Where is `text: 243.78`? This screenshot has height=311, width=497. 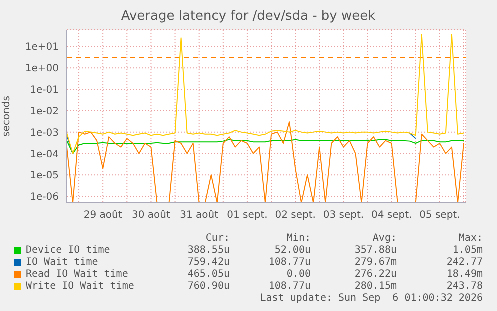 text: 243.78 is located at coordinates (464, 286).